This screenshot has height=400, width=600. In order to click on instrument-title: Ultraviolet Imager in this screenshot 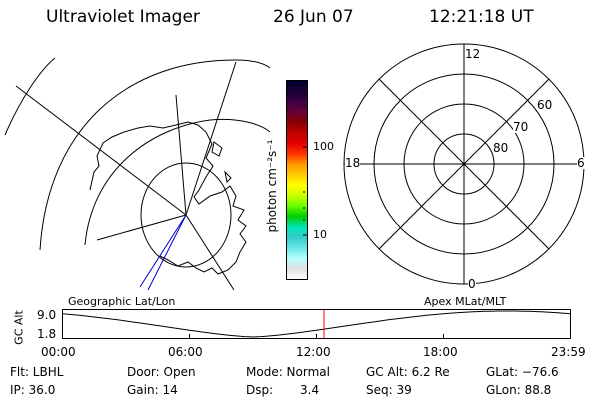, I will do `click(123, 17)`.